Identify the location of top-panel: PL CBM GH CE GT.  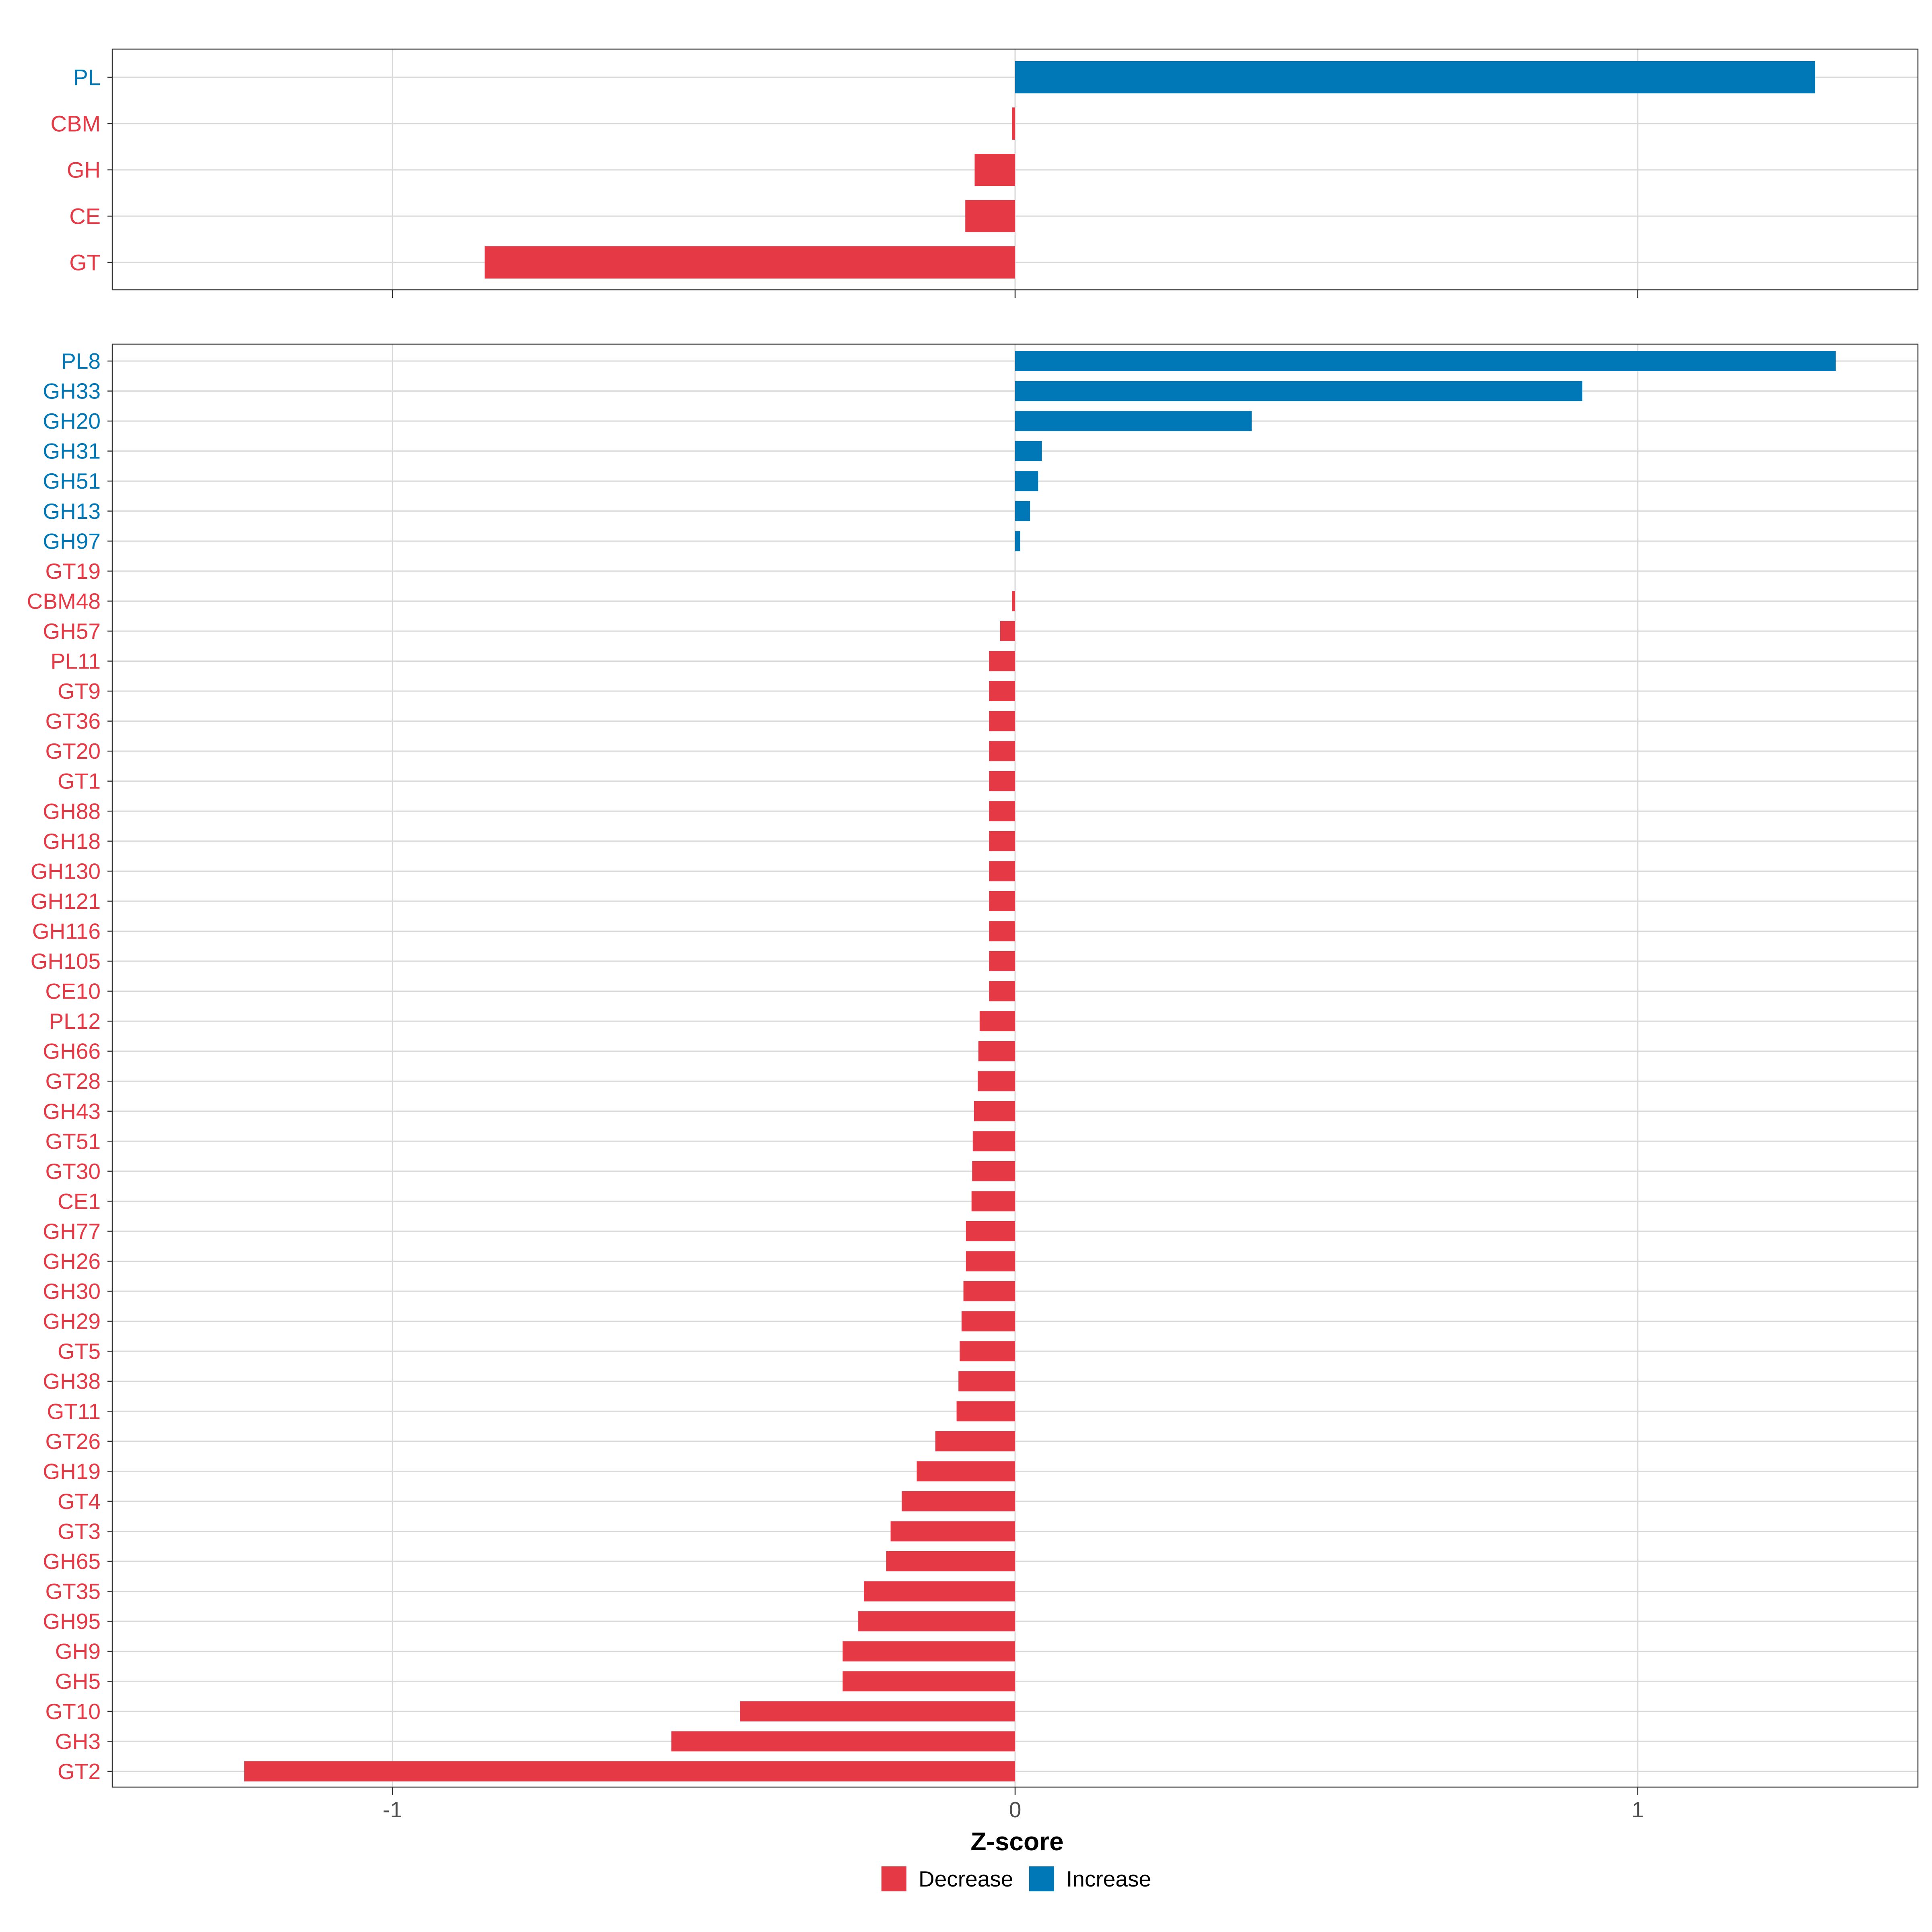
(985, 173).